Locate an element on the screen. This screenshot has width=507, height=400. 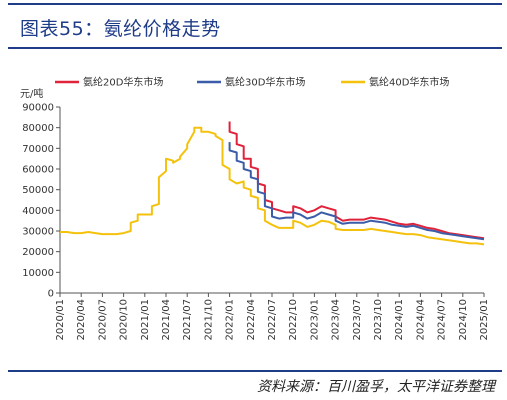
page-title: 图表55：氨纶价格走势 is located at coordinates (120, 29).